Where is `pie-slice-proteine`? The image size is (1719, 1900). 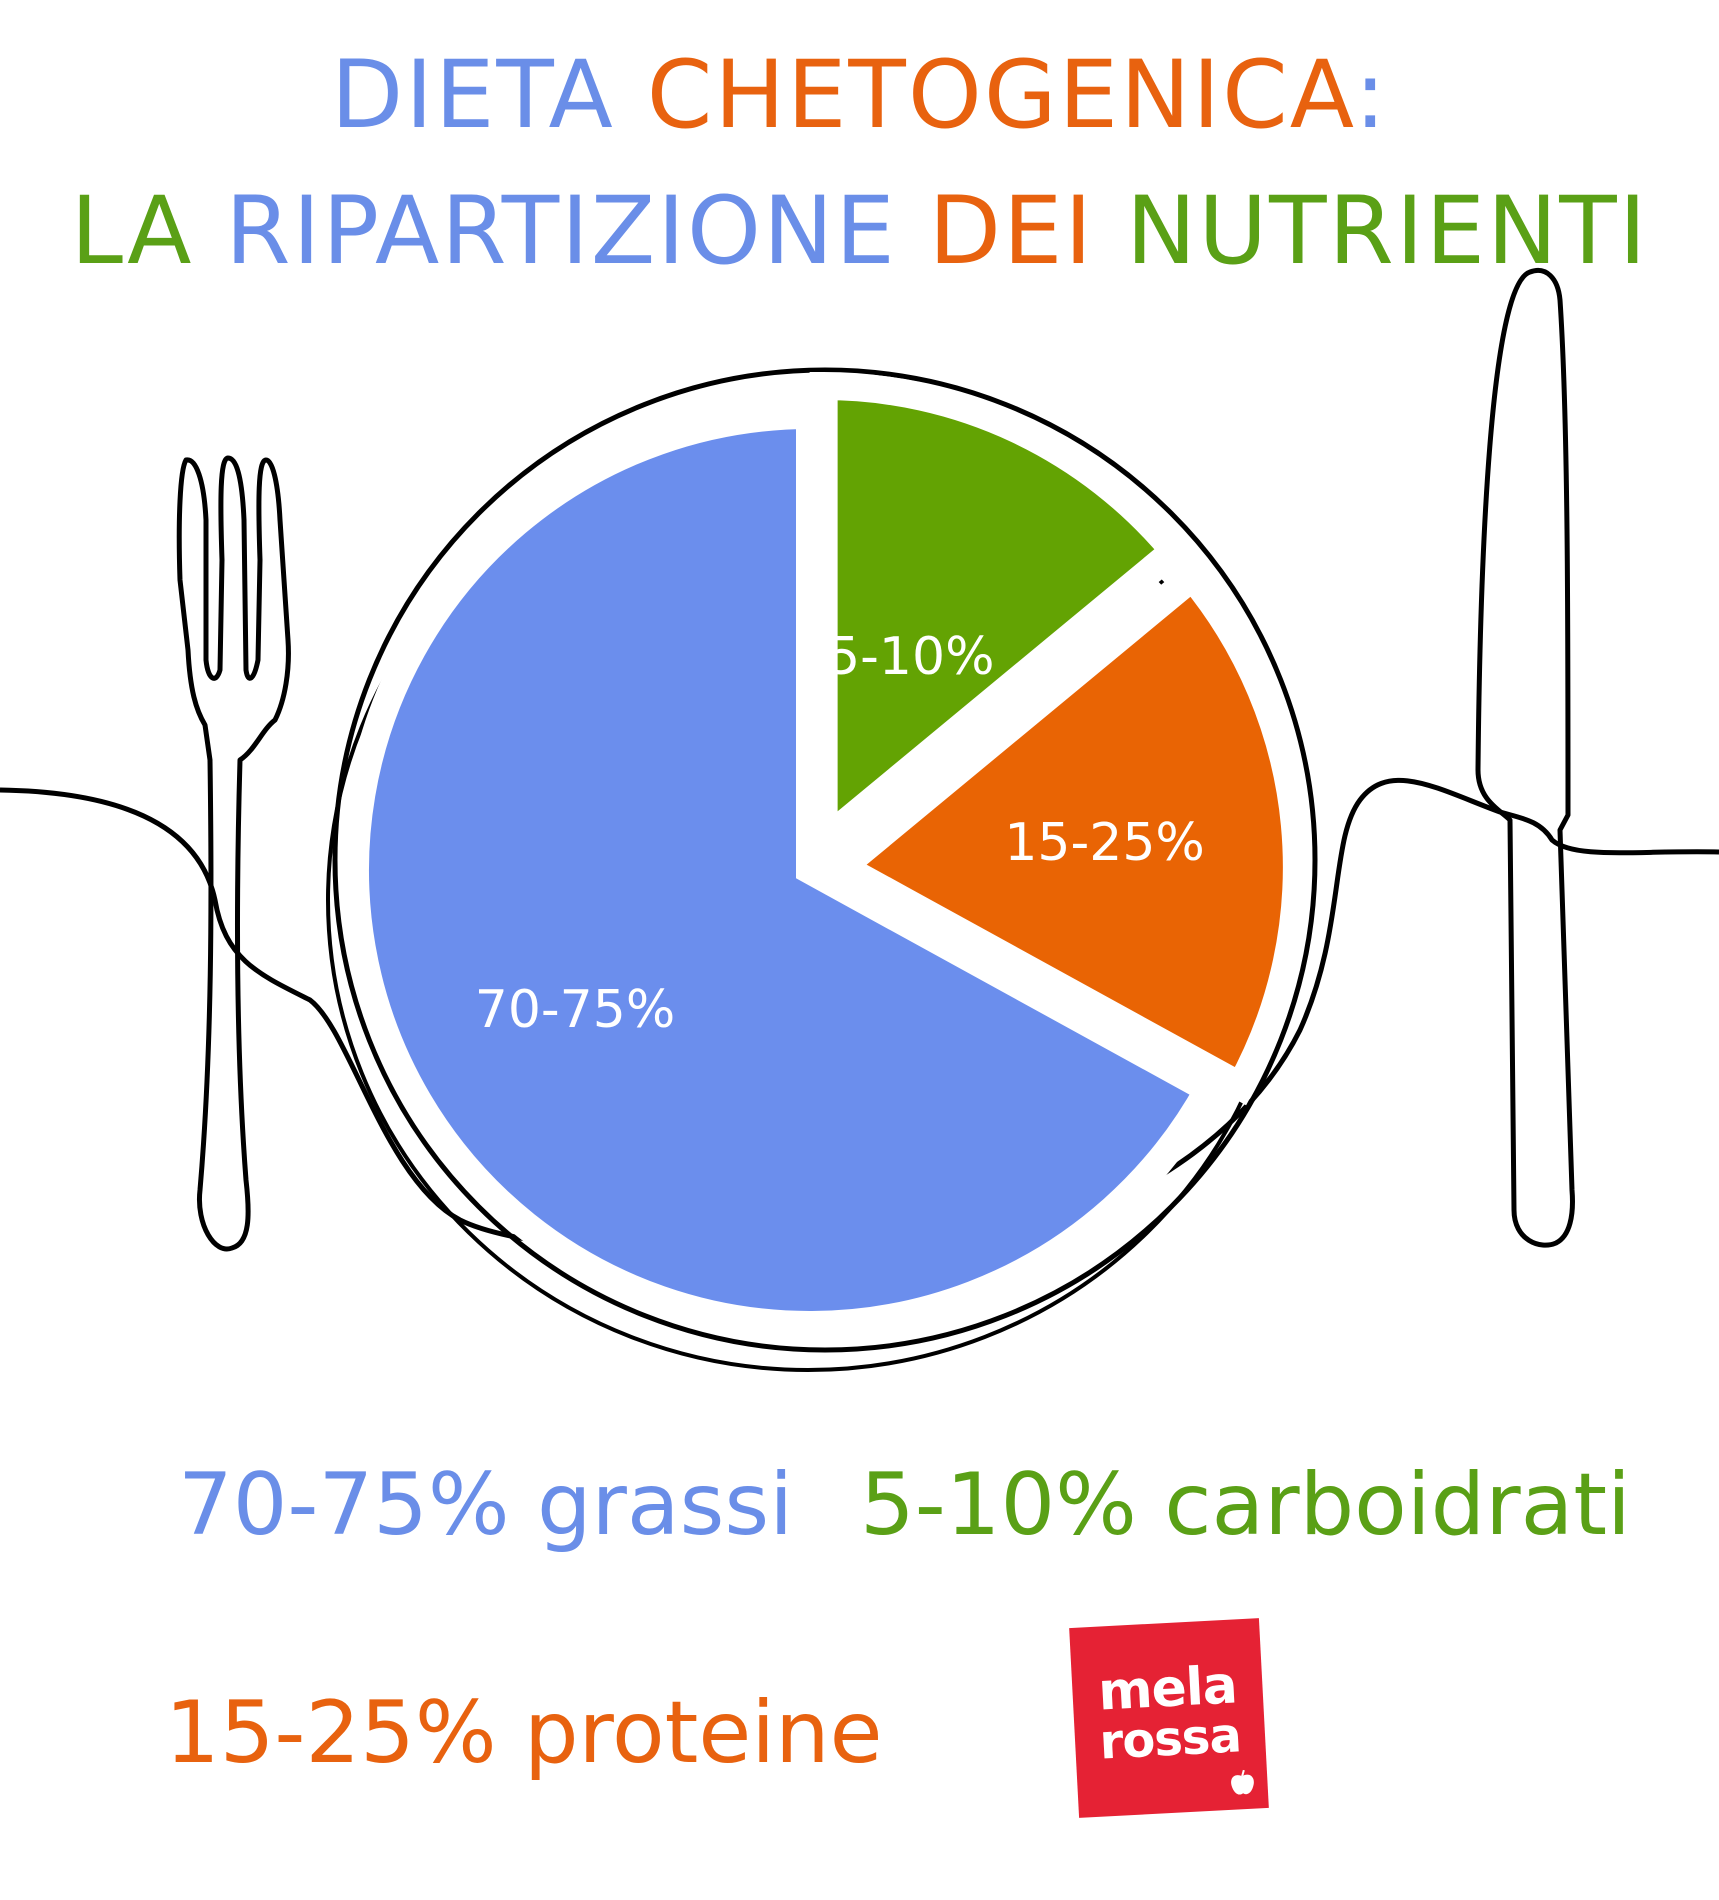
pie-slice-proteine is located at coordinates (1064, 831).